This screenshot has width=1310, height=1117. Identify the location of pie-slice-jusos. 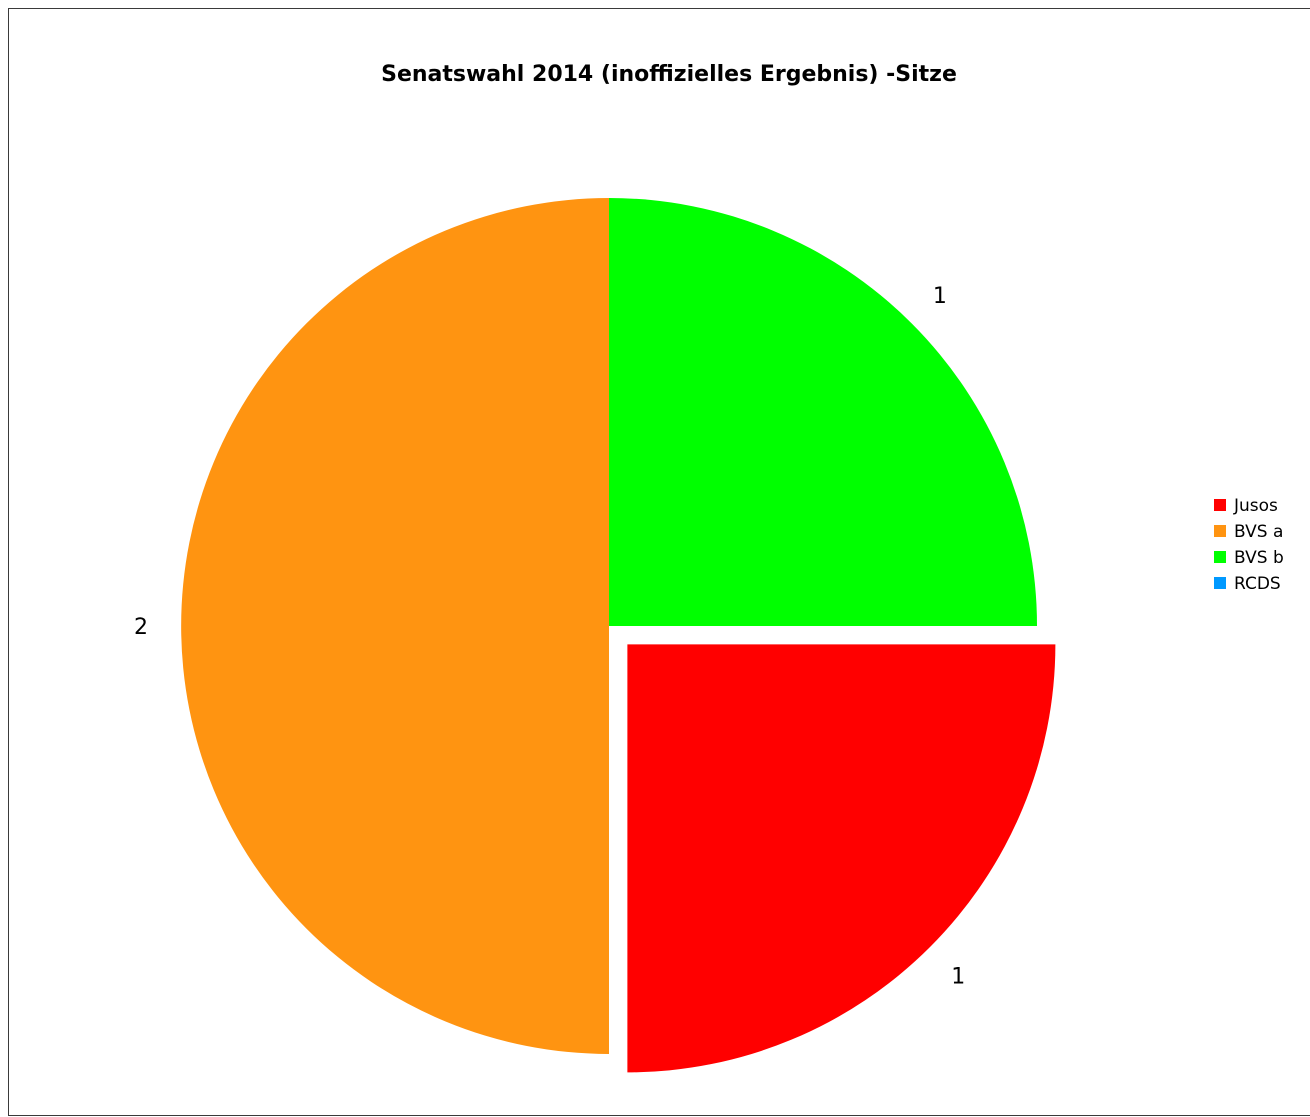
(841, 858).